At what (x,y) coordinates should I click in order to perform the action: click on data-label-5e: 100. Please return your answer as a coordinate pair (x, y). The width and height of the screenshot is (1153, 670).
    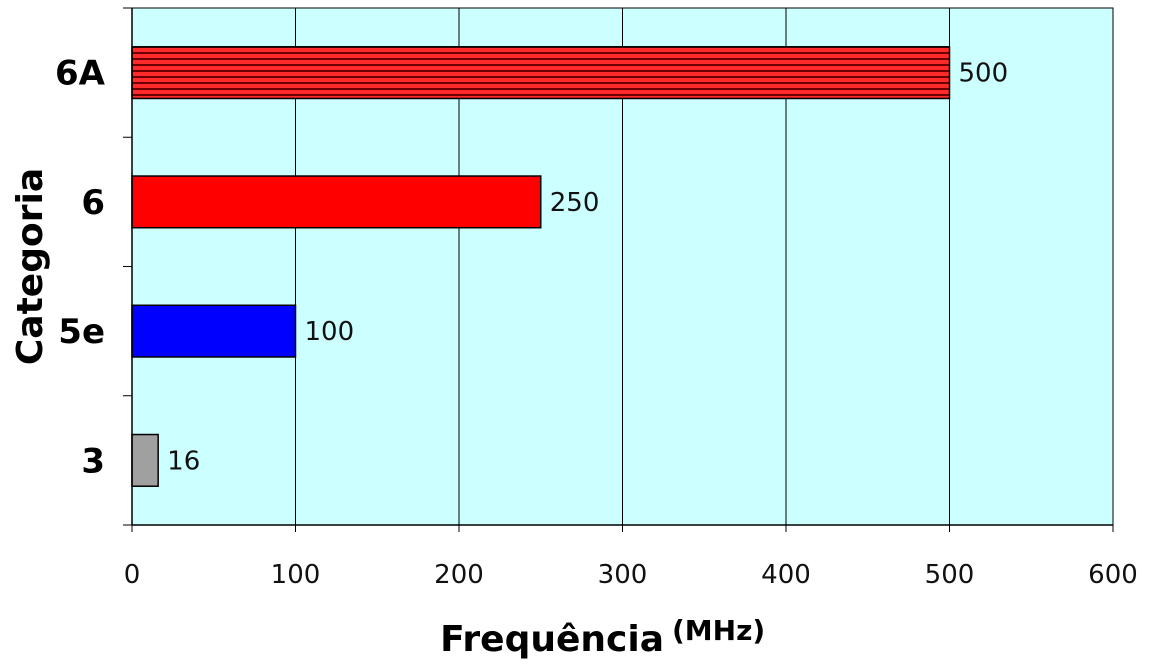
    Looking at the image, I should click on (330, 332).